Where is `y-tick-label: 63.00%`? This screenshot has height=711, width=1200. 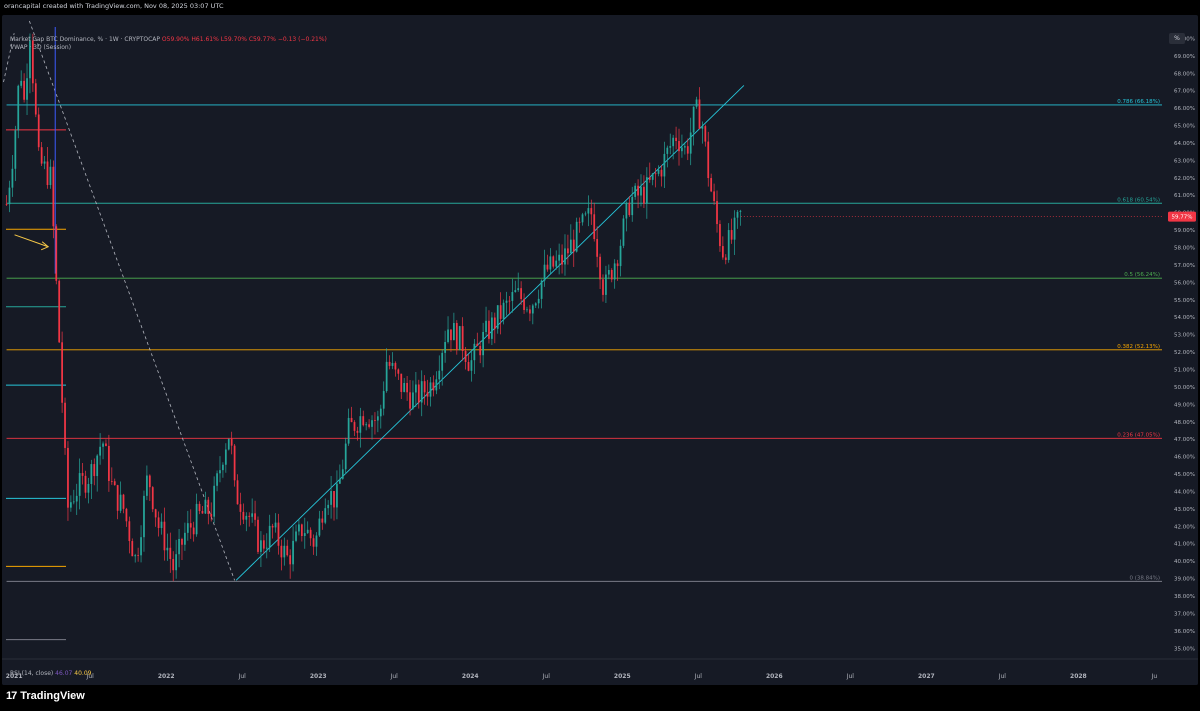 y-tick-label: 63.00% is located at coordinates (1184, 161).